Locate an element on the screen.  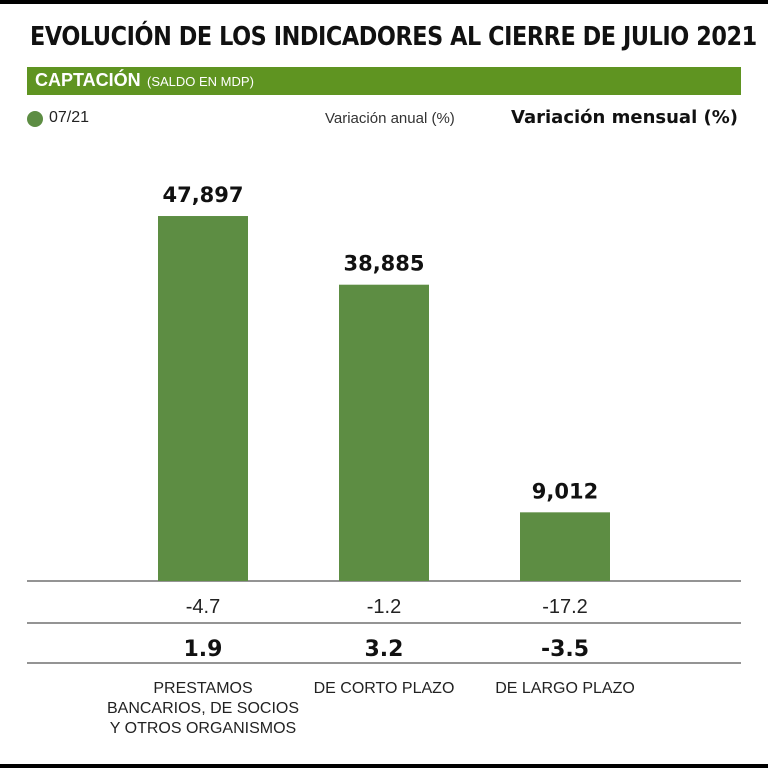
annual-variation-value: -1.2 is located at coordinates (384, 607).